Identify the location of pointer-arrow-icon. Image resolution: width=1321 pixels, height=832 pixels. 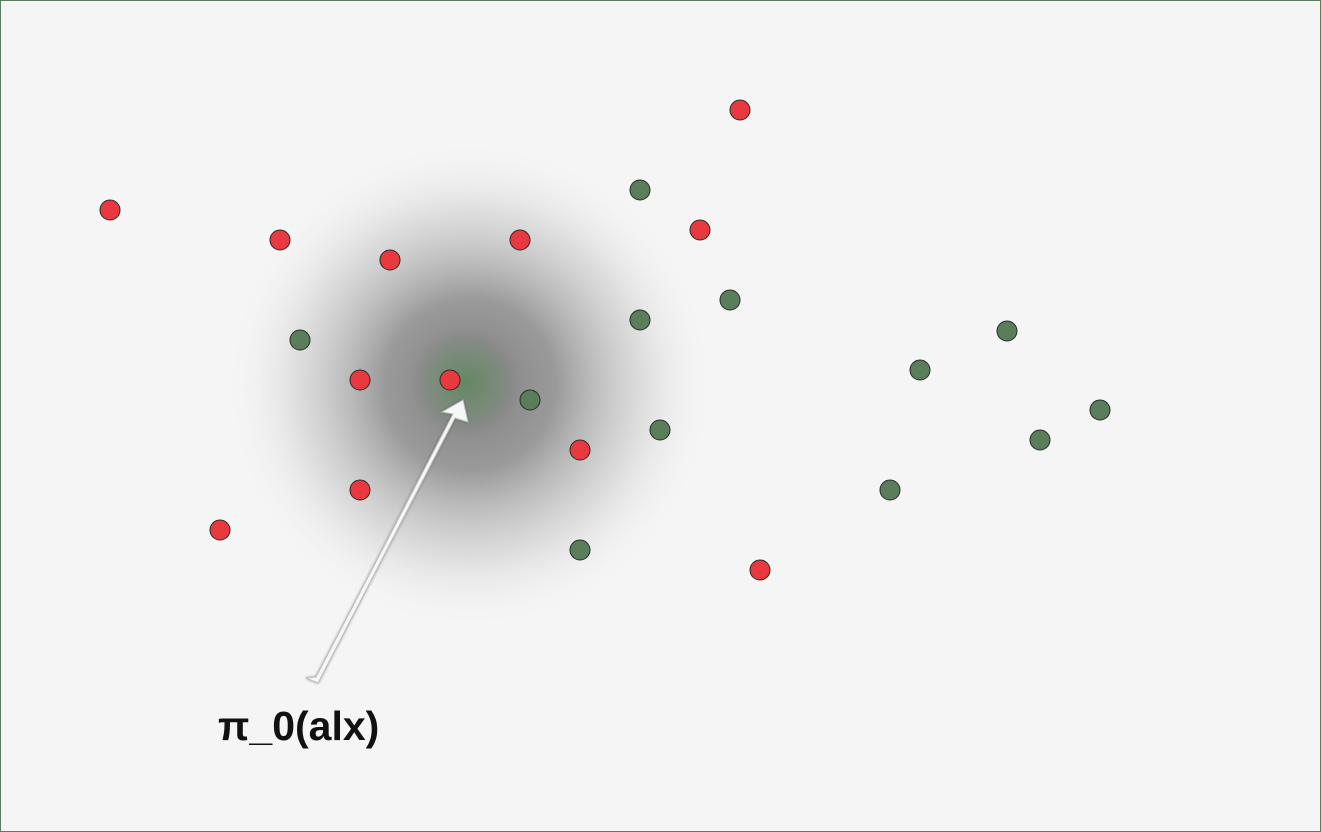
(387, 541).